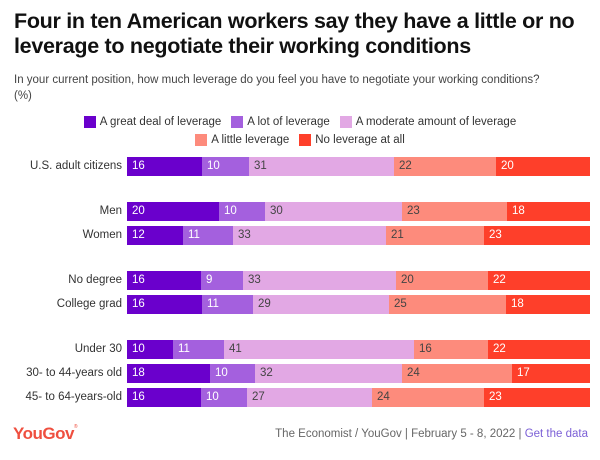 This screenshot has height=460, width=600. I want to click on get-the-data-link: Get the data, so click(556, 434).